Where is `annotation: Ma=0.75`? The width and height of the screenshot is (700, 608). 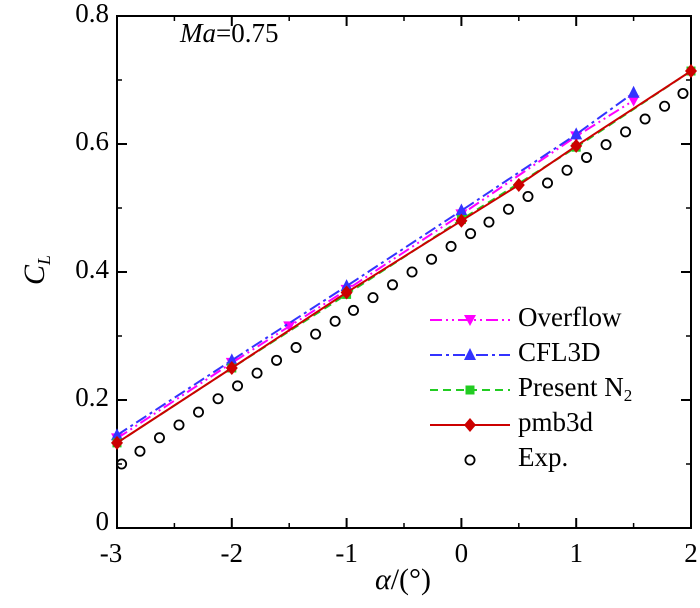 annotation: Ma=0.75 is located at coordinates (228, 33).